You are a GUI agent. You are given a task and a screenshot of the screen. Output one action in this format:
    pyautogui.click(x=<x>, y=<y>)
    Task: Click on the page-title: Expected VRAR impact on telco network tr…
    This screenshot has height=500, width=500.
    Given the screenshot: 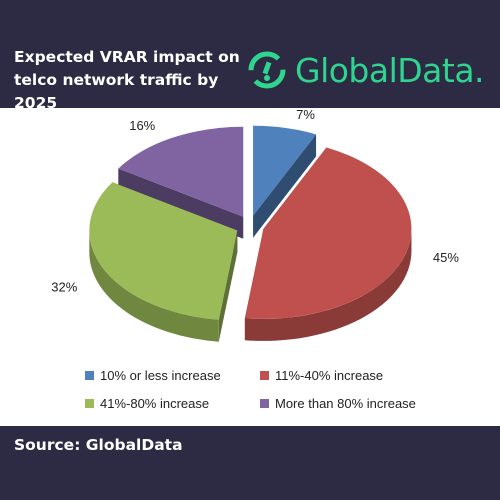 What is the action you would take?
    pyautogui.click(x=127, y=80)
    